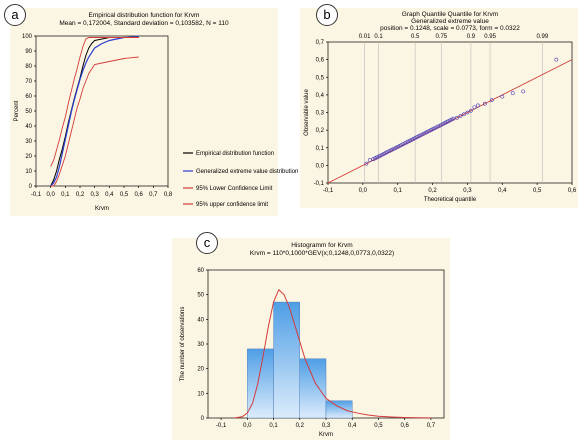 This screenshot has width=580, height=443. I want to click on chart-a-y-tick-label: 0, so click(31, 187).